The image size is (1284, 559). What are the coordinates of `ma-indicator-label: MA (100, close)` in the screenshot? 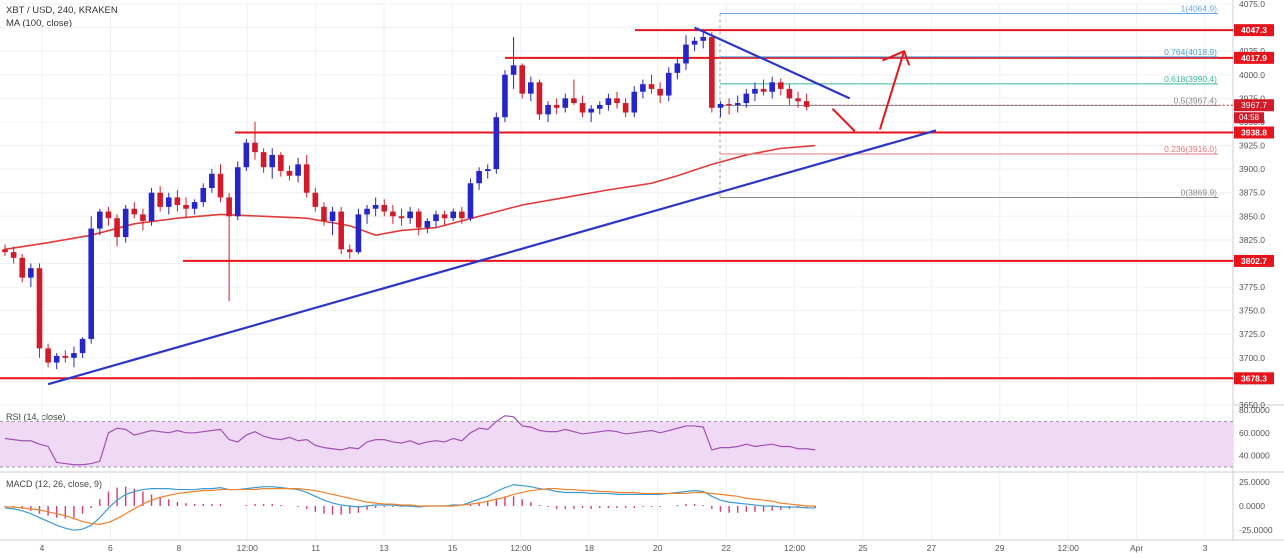 It's located at (39, 23).